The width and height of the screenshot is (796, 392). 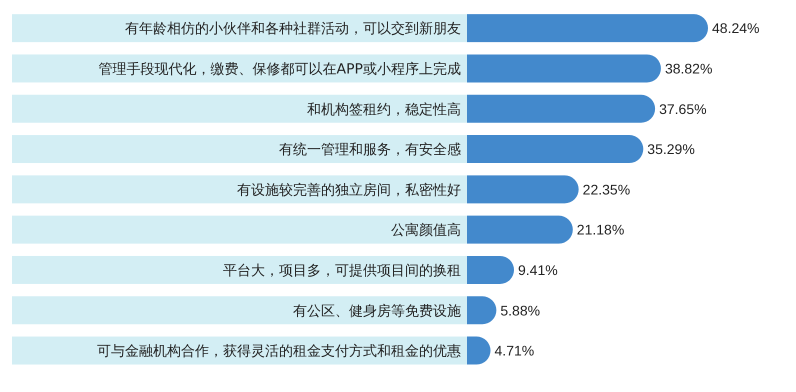 What do you see at coordinates (384, 110) in the screenshot?
I see `y-tick-label: 和机构签租约，稳定性高` at bounding box center [384, 110].